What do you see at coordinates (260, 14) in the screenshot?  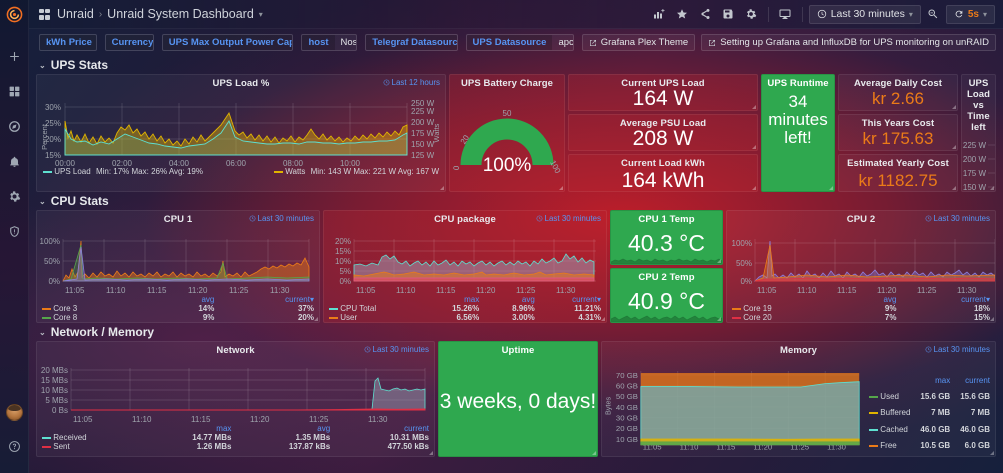 I see `chevron-down-icon: ▾` at bounding box center [260, 14].